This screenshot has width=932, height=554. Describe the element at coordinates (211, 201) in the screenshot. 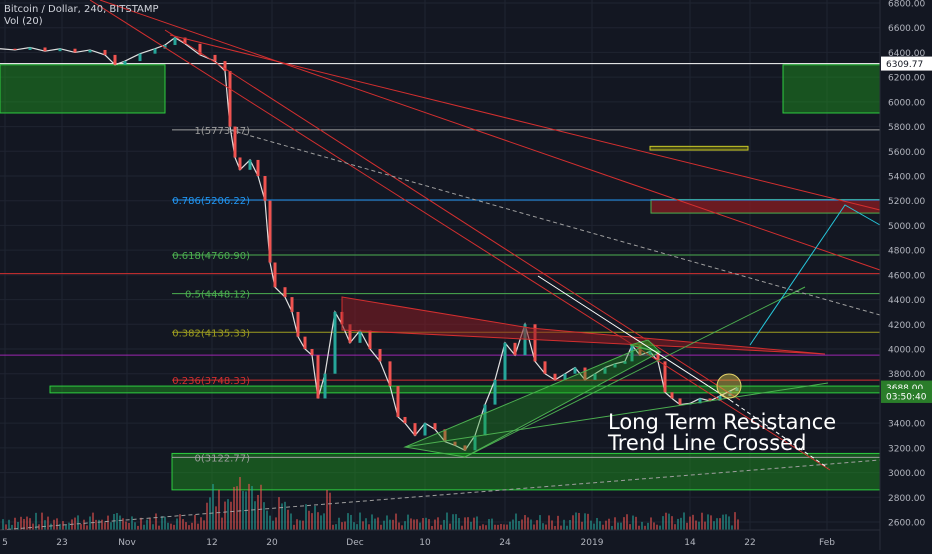

I see `fib-level-label: 0.786(5206.22)` at that location.